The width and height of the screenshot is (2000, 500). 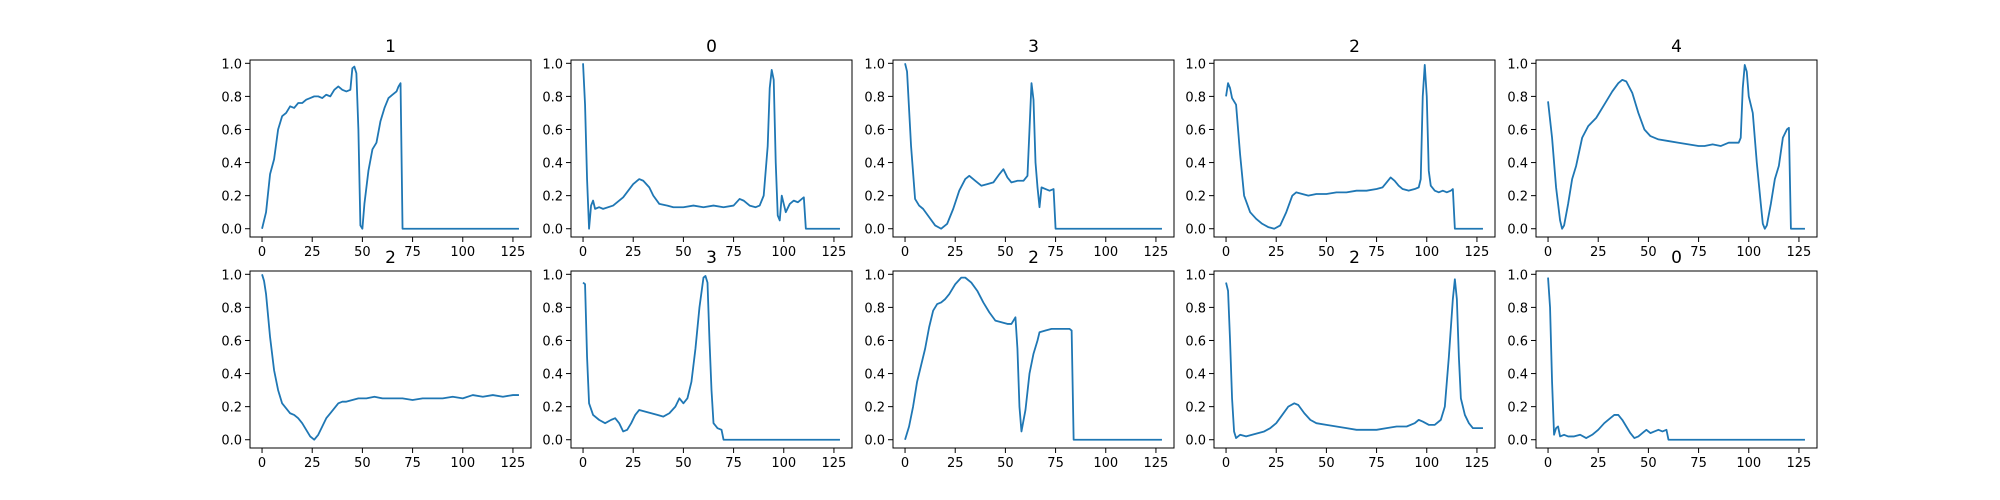 I want to click on subplot-7: 3 0 25 50 75 100 125 0.0 0.2 0.4 0.6 0.8 1.0, so click(x=697, y=359).